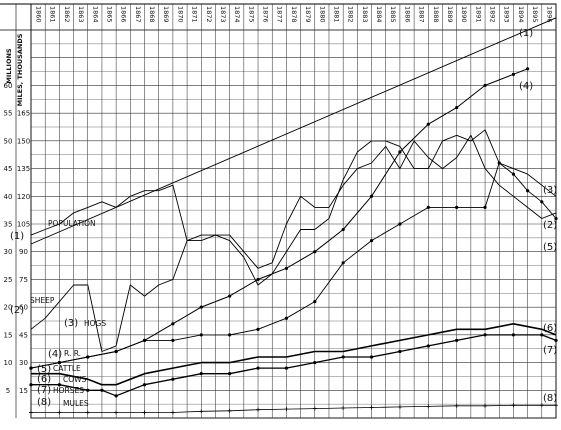 The image size is (561, 430). What do you see at coordinates (8, 391) in the screenshot?
I see `y-tick-left: 5` at bounding box center [8, 391].